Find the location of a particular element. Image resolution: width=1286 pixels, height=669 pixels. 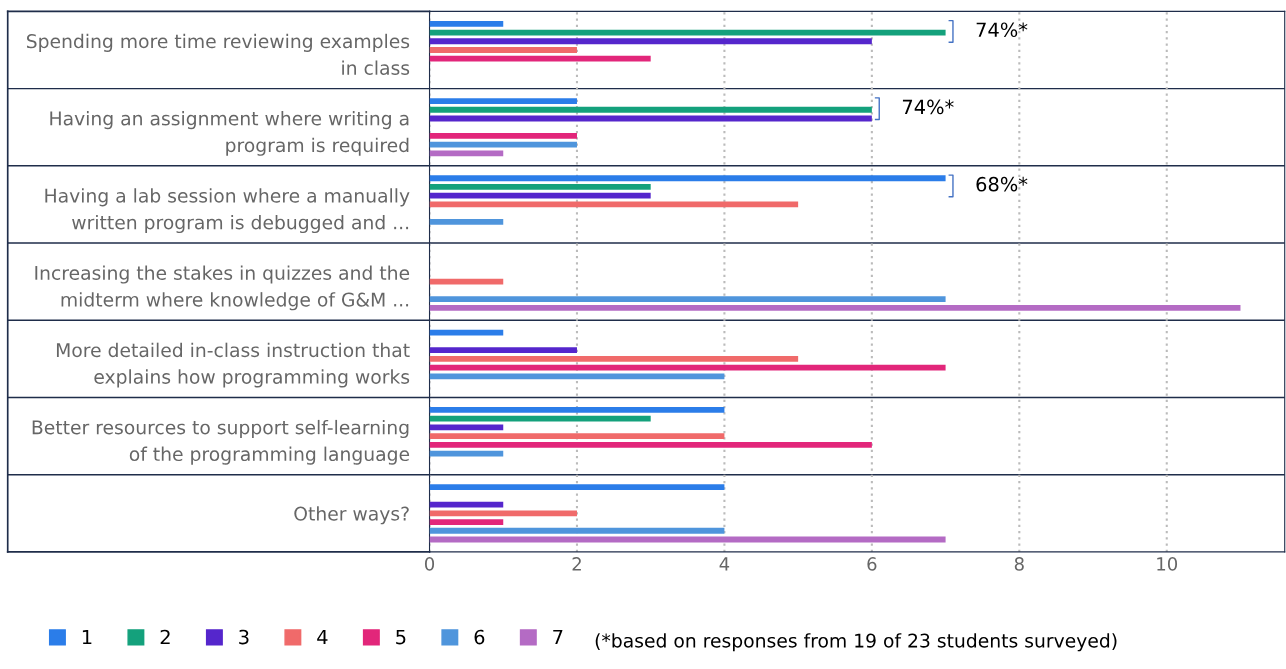

x-tick-label: 8 is located at coordinates (1019, 564).